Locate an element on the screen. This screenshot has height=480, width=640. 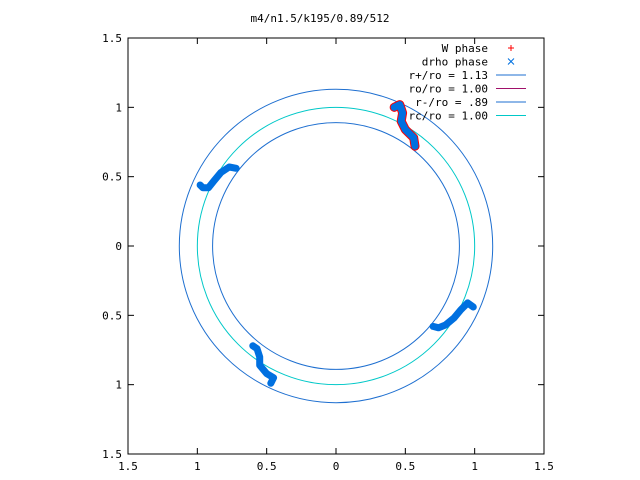
legend-x-marker is located at coordinates (511, 61).